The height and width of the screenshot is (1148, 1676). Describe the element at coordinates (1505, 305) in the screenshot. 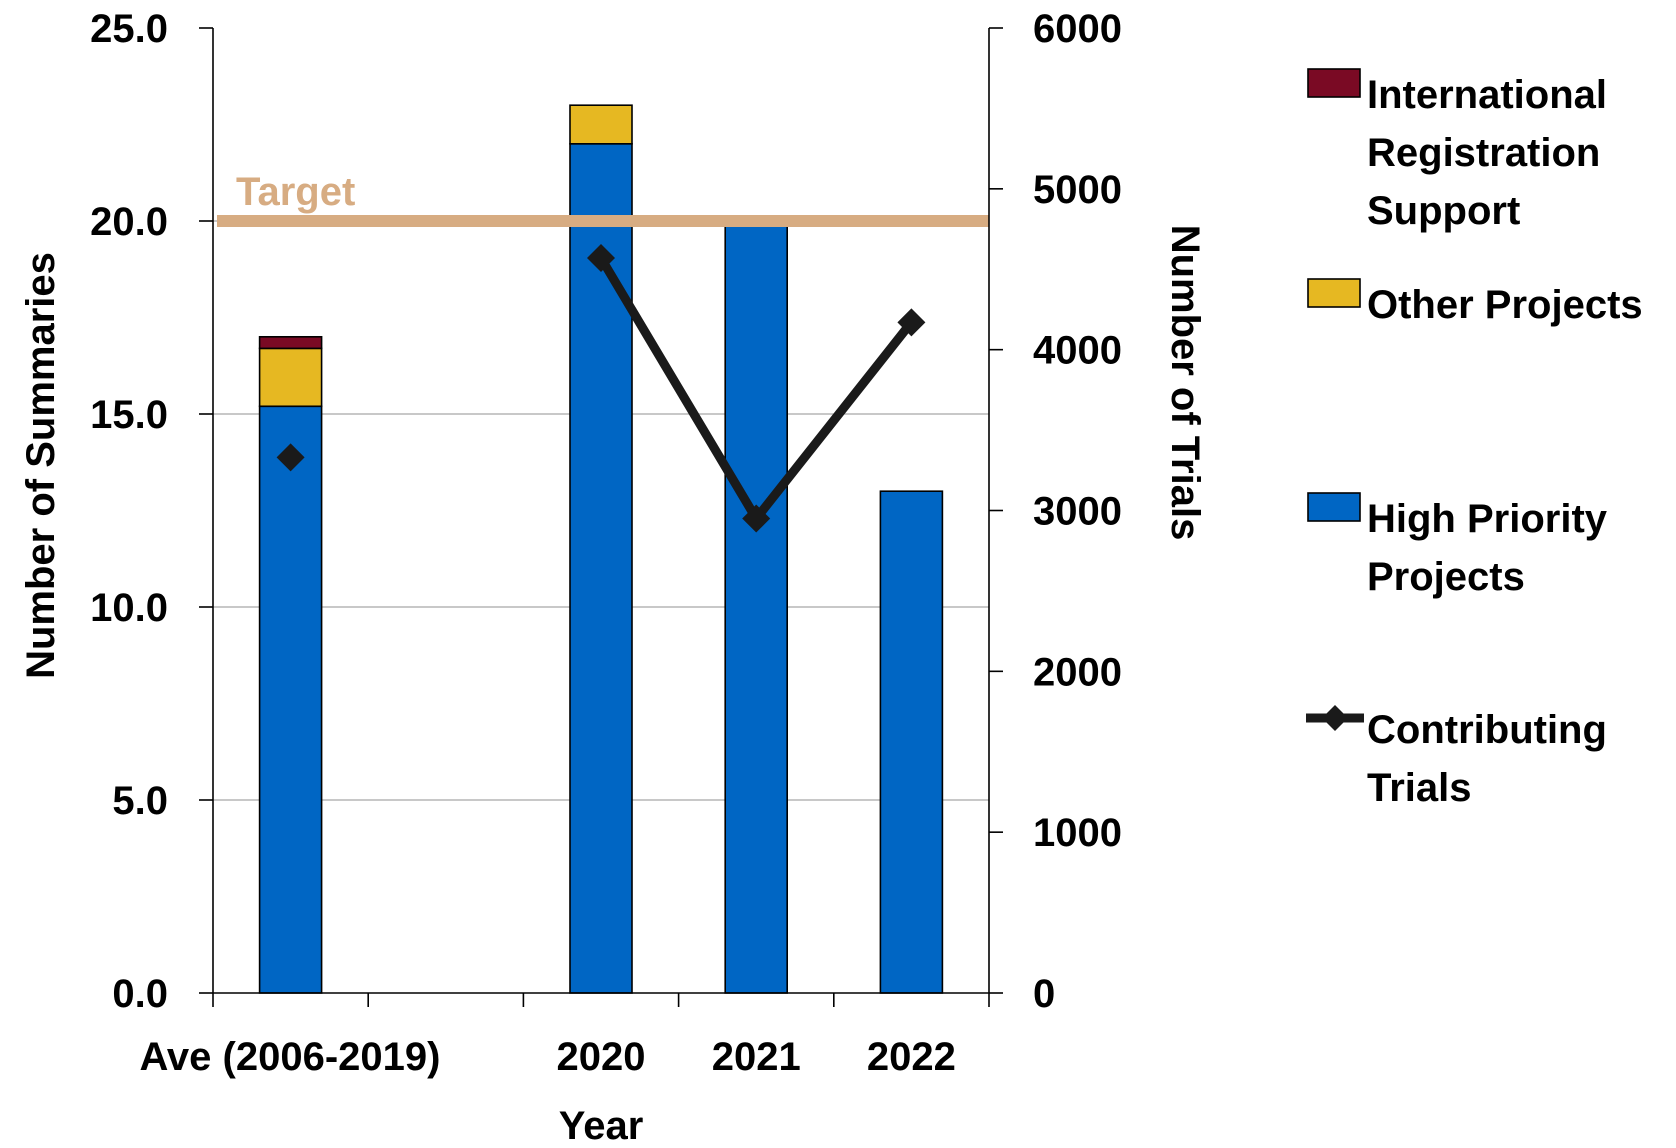

I see `legend-label: Other Projects` at that location.